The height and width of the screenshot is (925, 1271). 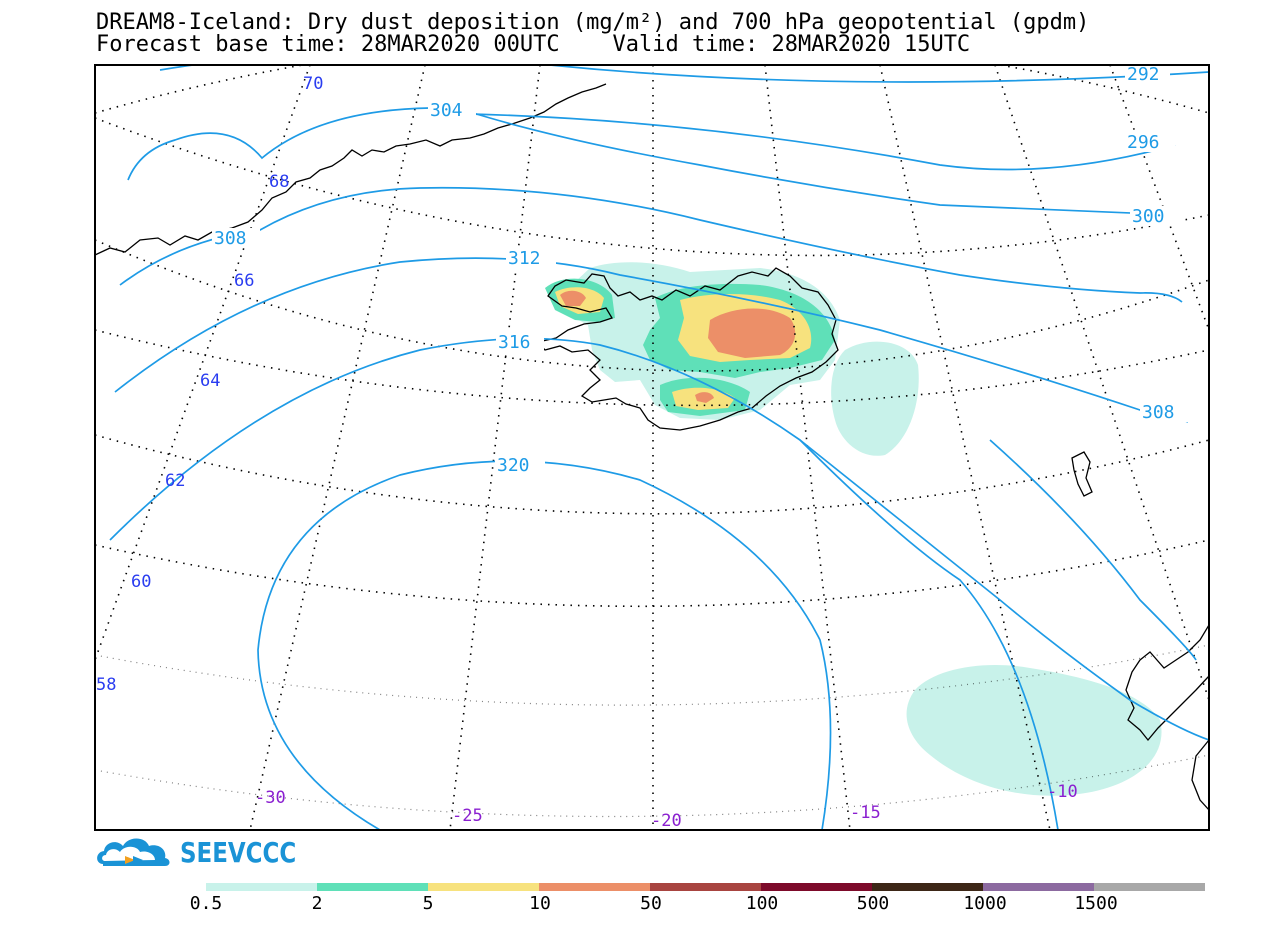 What do you see at coordinates (873, 903) in the screenshot?
I see `colorbar-label: 500` at bounding box center [873, 903].